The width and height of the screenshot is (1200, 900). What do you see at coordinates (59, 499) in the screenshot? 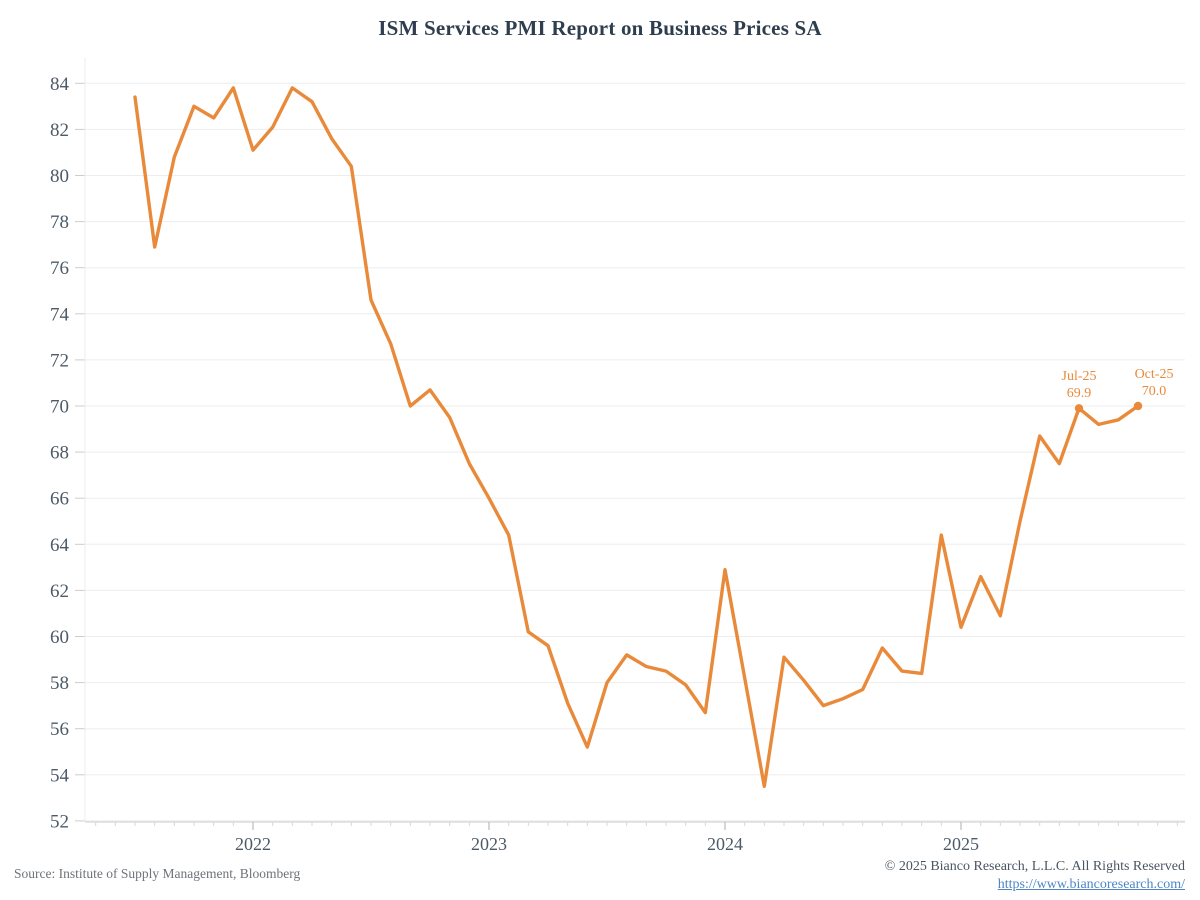
I see `svg-text: 66` at bounding box center [59, 499].